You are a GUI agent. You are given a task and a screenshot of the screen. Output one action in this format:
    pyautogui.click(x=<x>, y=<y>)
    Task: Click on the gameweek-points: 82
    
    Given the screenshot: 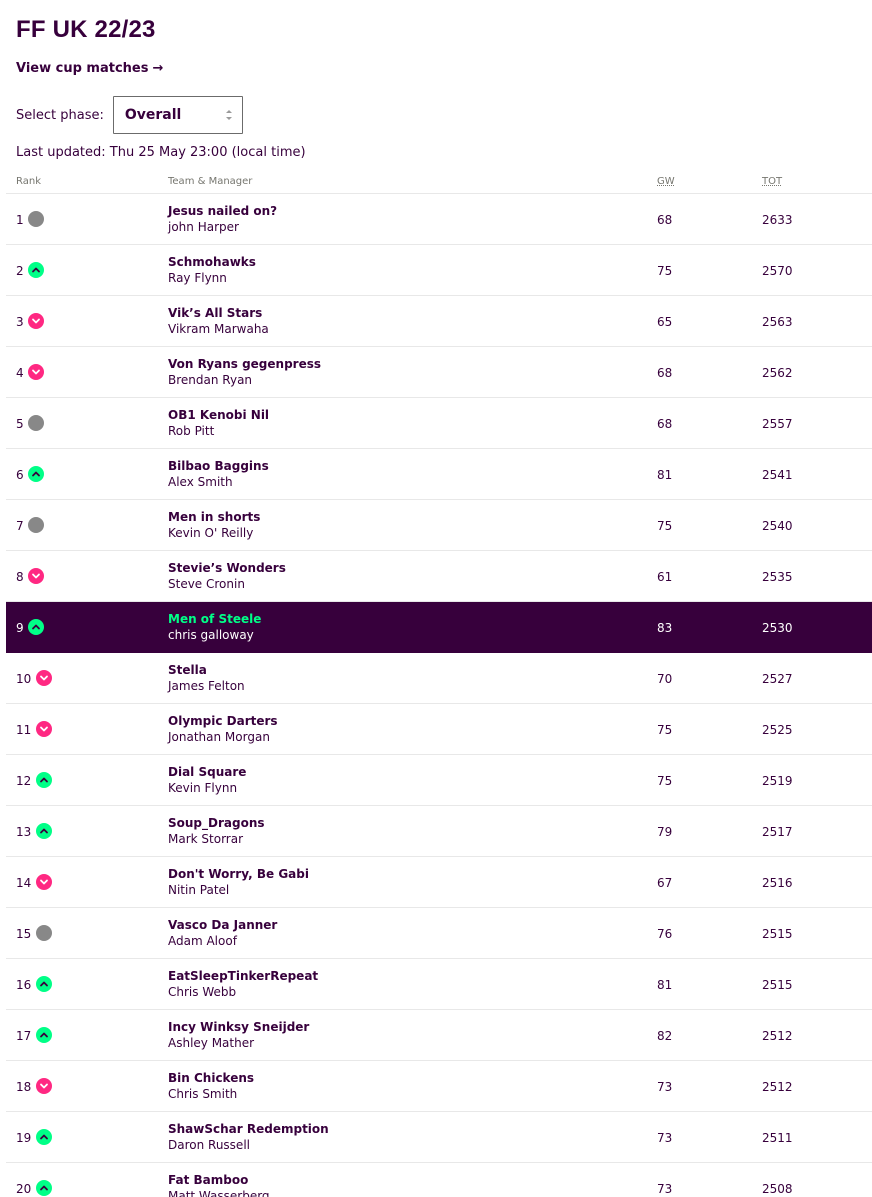 What is the action you would take?
    pyautogui.click(x=665, y=1036)
    